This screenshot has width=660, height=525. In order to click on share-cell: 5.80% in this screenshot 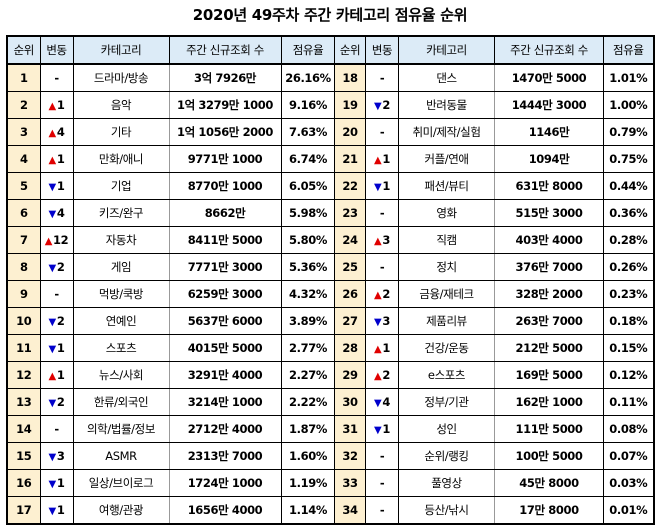, I will do `click(308, 240)`.